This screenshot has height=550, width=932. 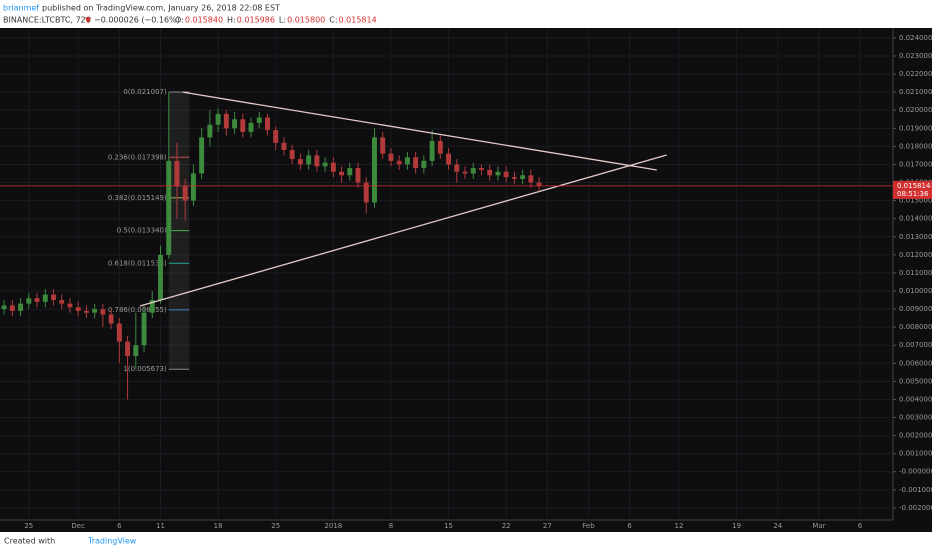 I want to click on y-tick-label: 0.007000, so click(x=915, y=345).